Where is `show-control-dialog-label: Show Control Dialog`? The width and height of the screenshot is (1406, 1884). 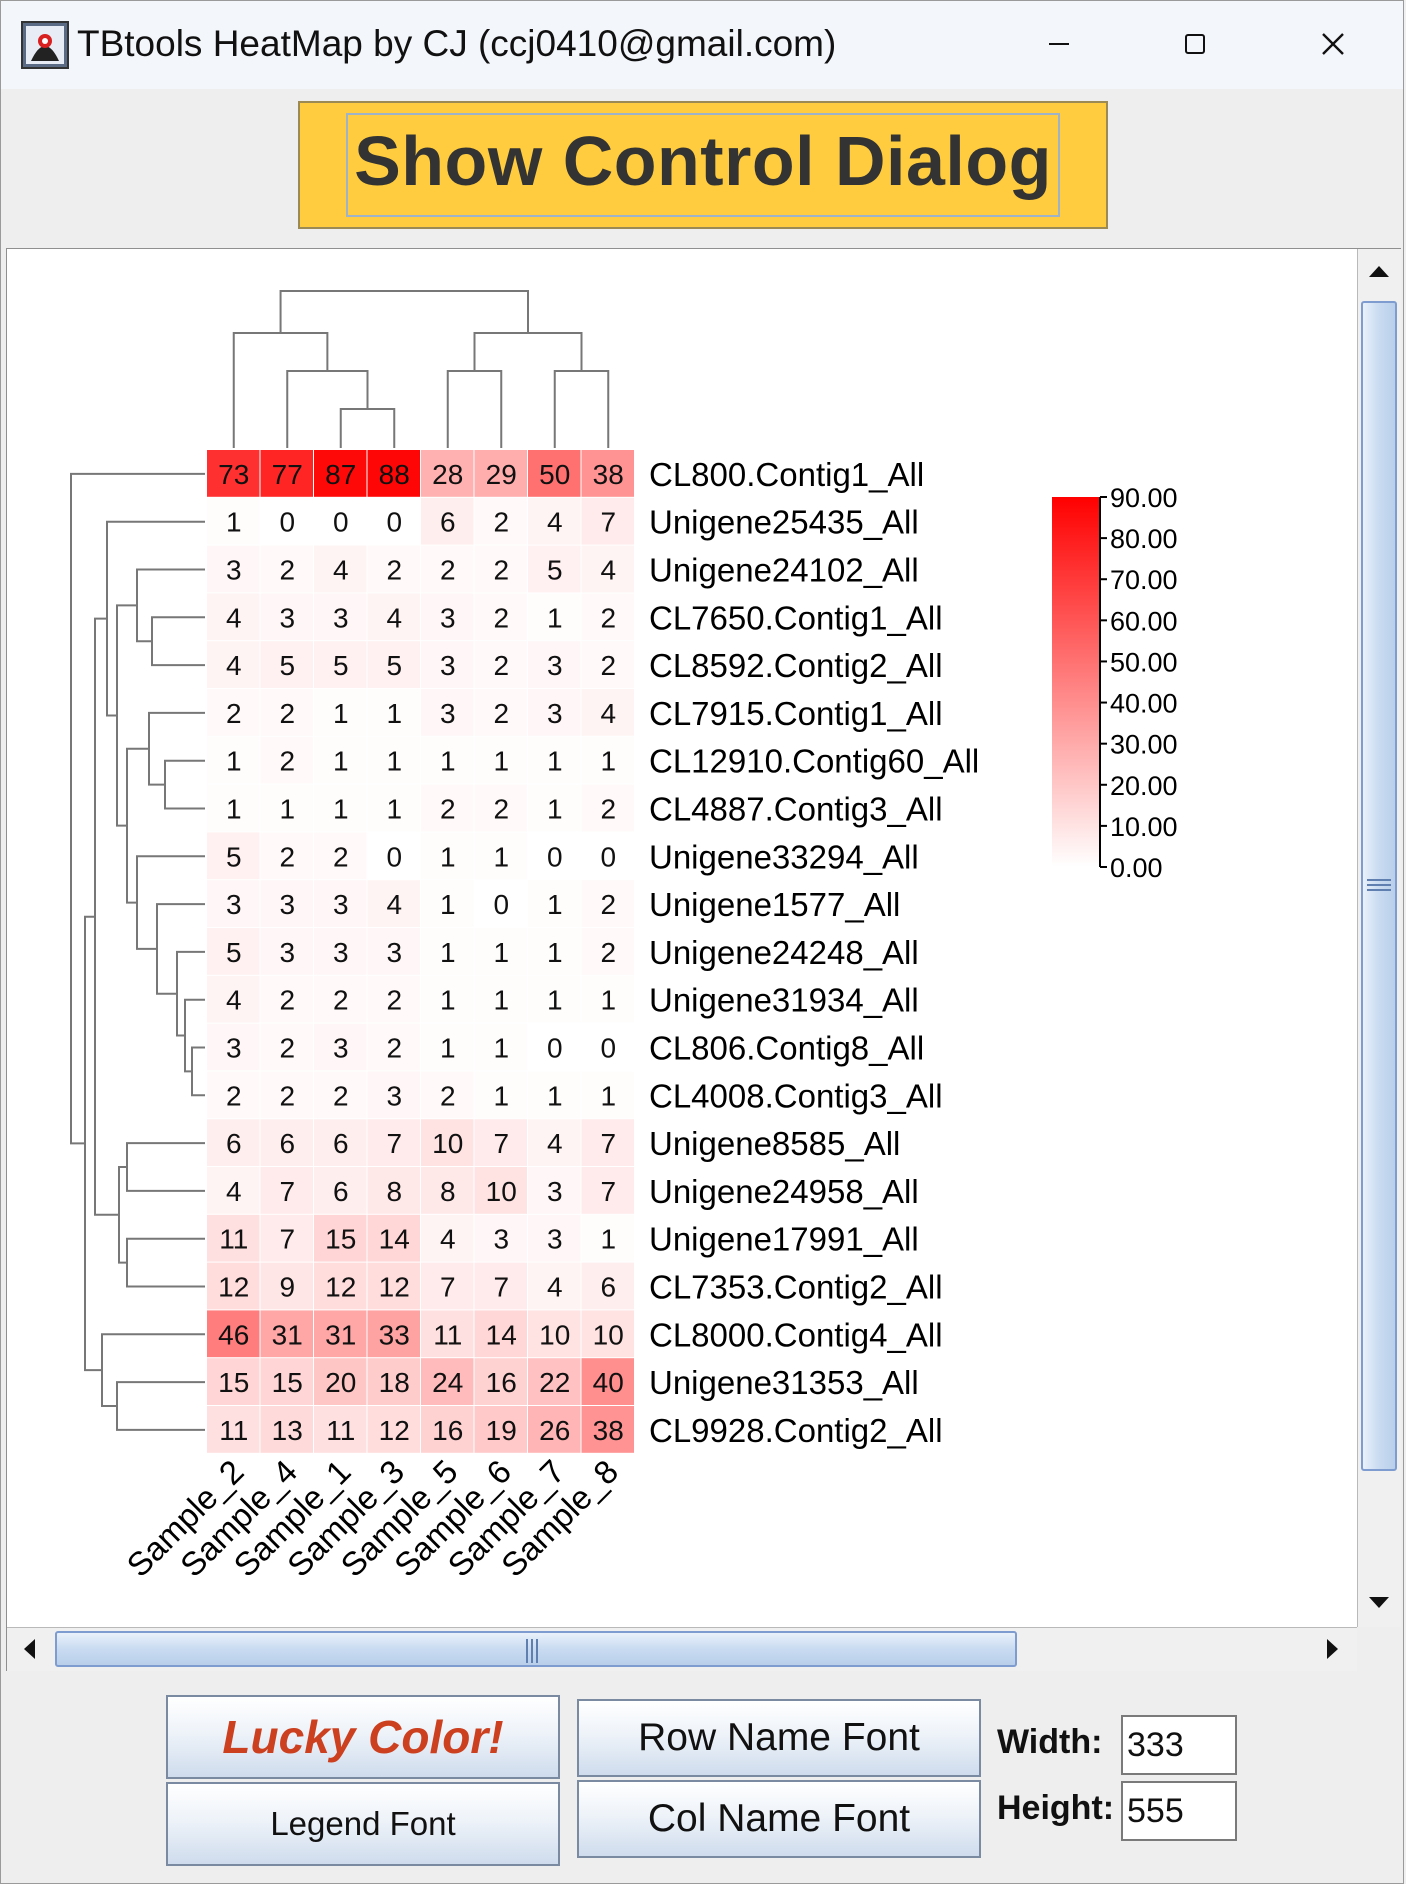
show-control-dialog-label: Show Control Dialog is located at coordinates (703, 161).